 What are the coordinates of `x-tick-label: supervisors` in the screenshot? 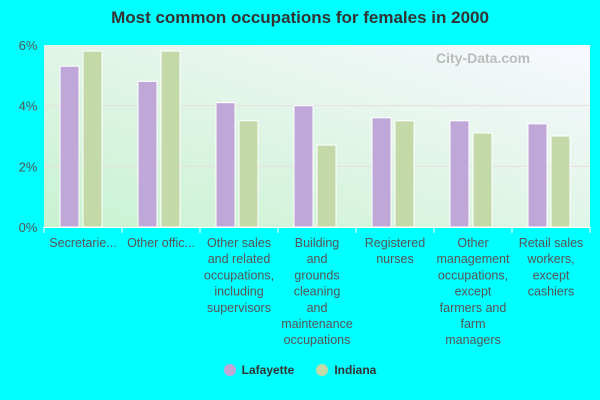 It's located at (239, 308).